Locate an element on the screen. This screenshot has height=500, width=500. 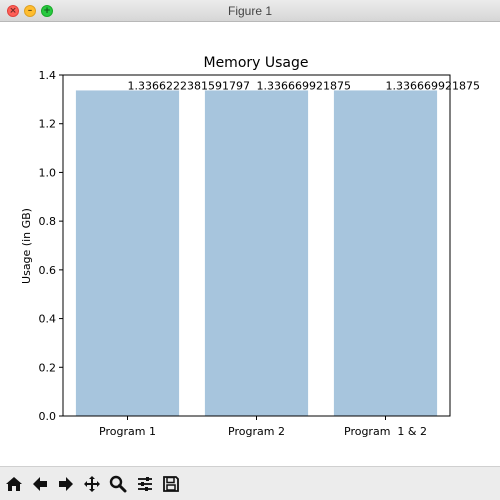
y-tick-label: 0.8 is located at coordinates (48, 221).